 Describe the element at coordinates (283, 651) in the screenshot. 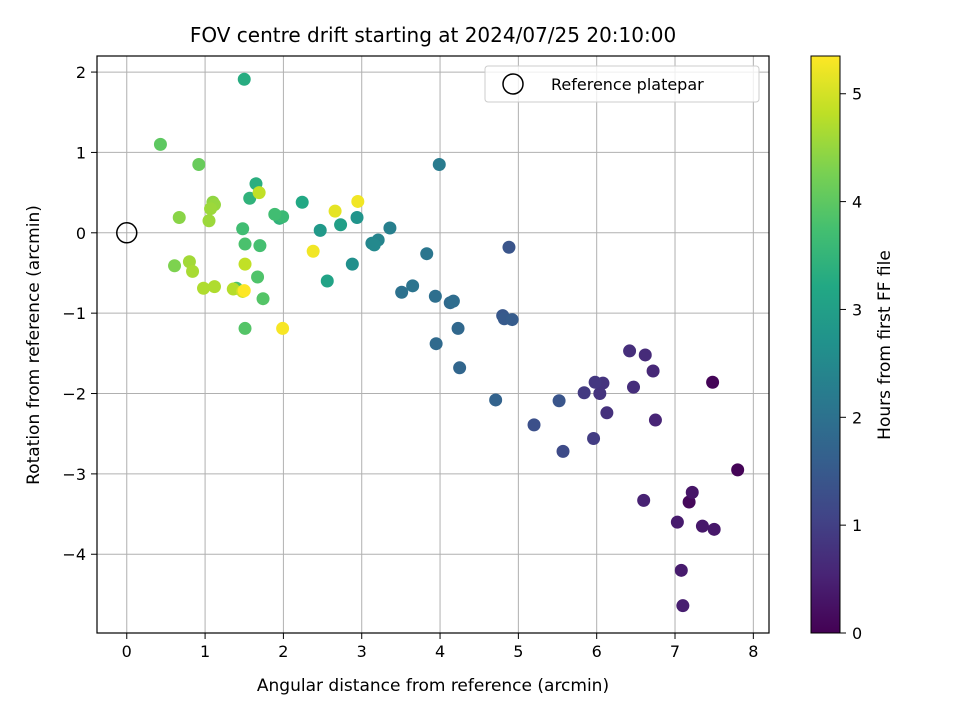

I see `x-tick-label: 2` at that location.